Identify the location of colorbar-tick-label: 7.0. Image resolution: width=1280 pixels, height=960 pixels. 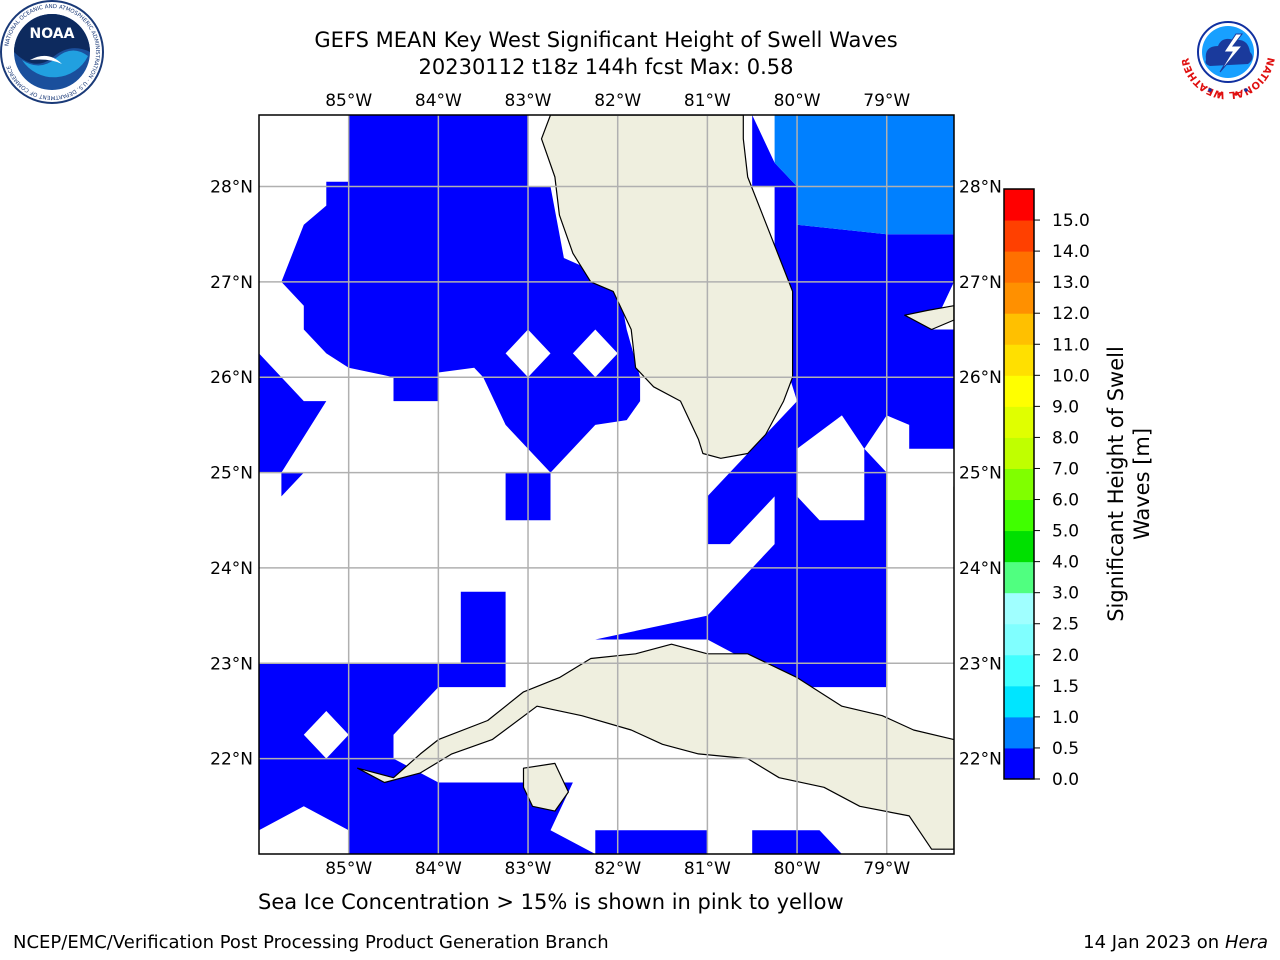
(1065, 469).